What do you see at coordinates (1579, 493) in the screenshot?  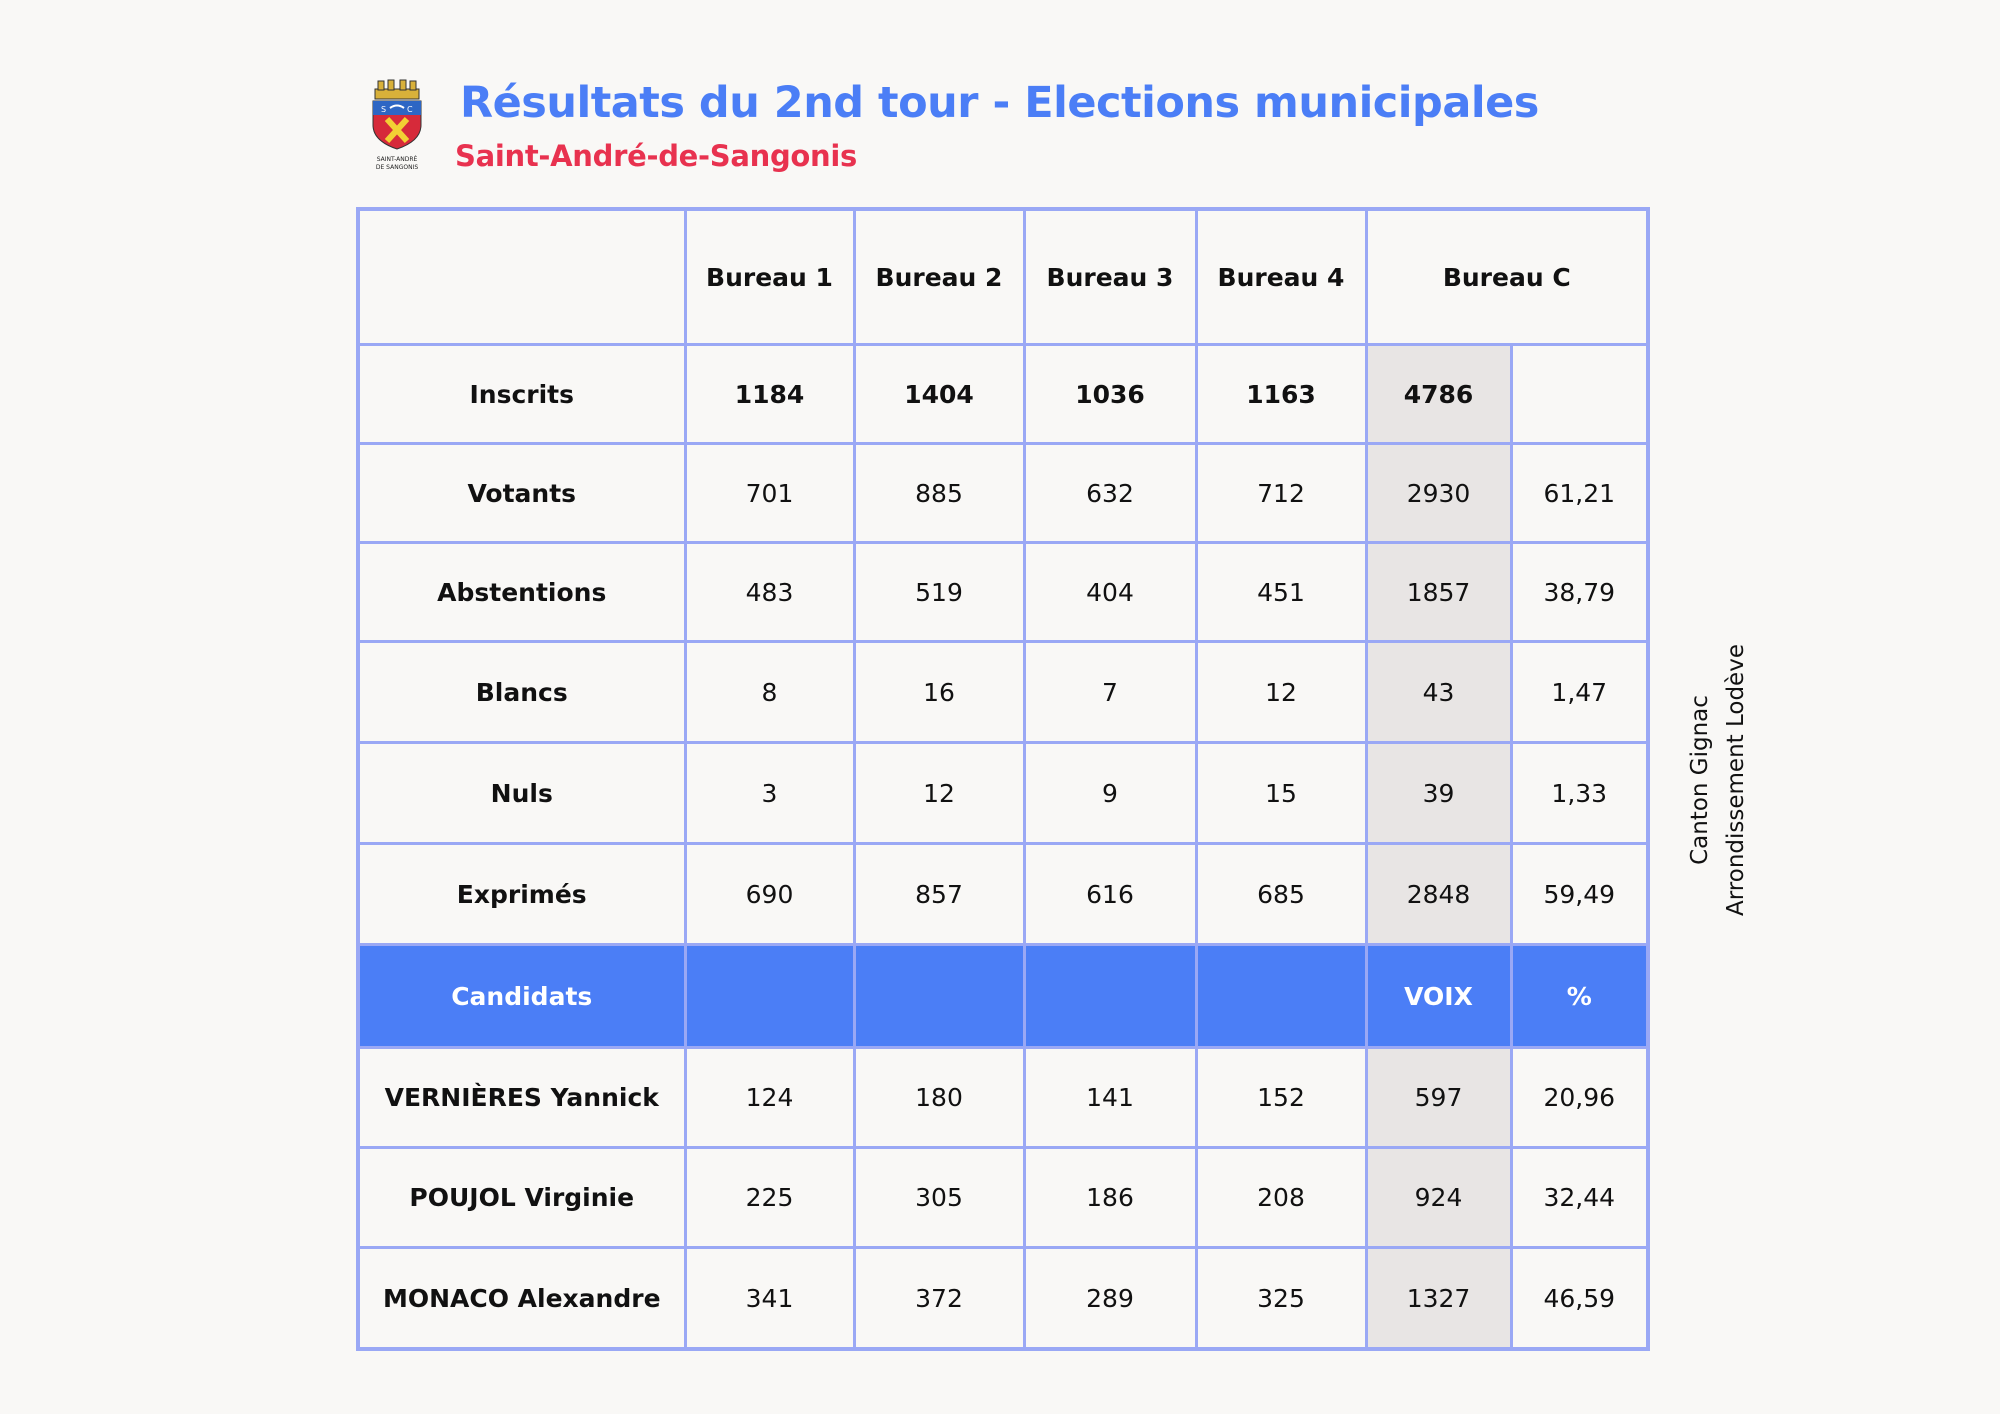 I see `cell-percent: 61,21` at bounding box center [1579, 493].